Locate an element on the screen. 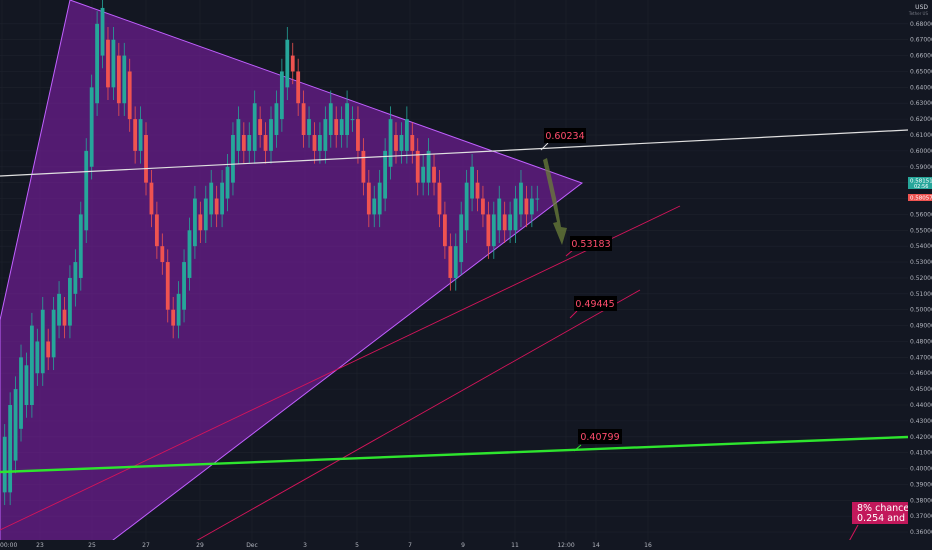 Image resolution: width=932 pixels, height=550 pixels. price-badge-value: 0.58151 is located at coordinates (921, 182).